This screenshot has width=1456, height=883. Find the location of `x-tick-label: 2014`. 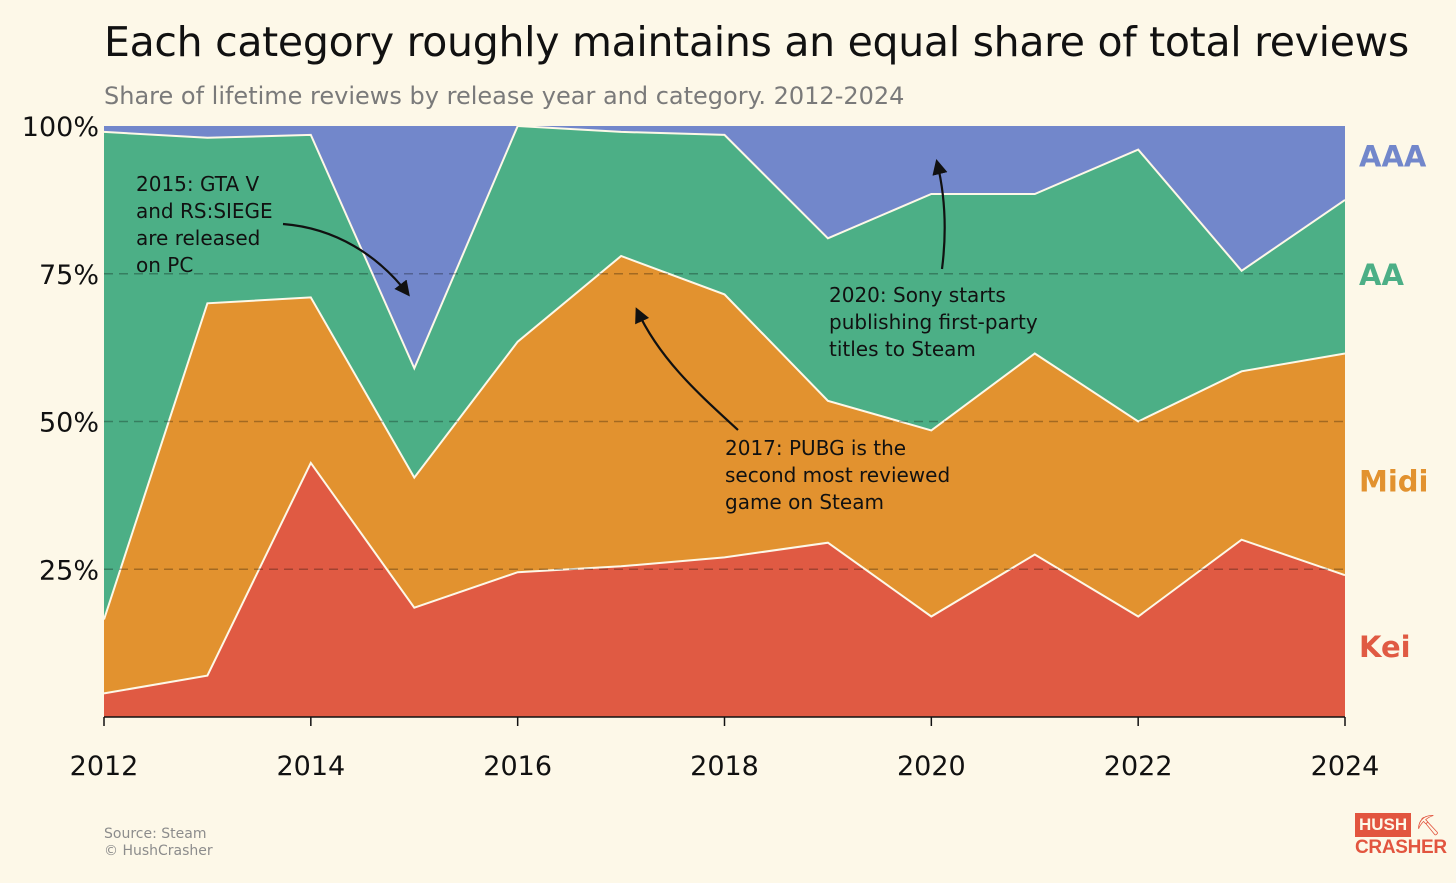

x-tick-label: 2014 is located at coordinates (310, 766).